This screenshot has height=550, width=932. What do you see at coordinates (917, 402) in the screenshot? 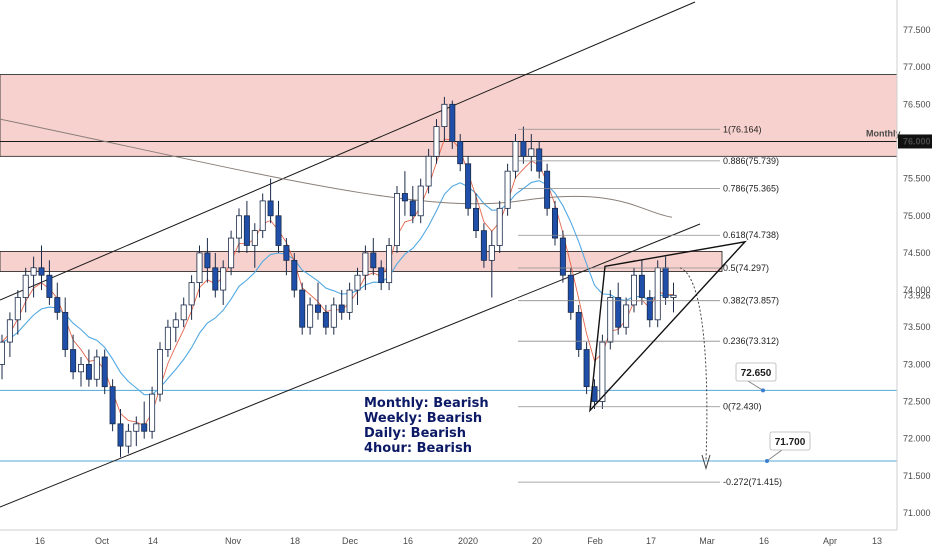
I see `y-tick-label: 72.500` at bounding box center [917, 402].